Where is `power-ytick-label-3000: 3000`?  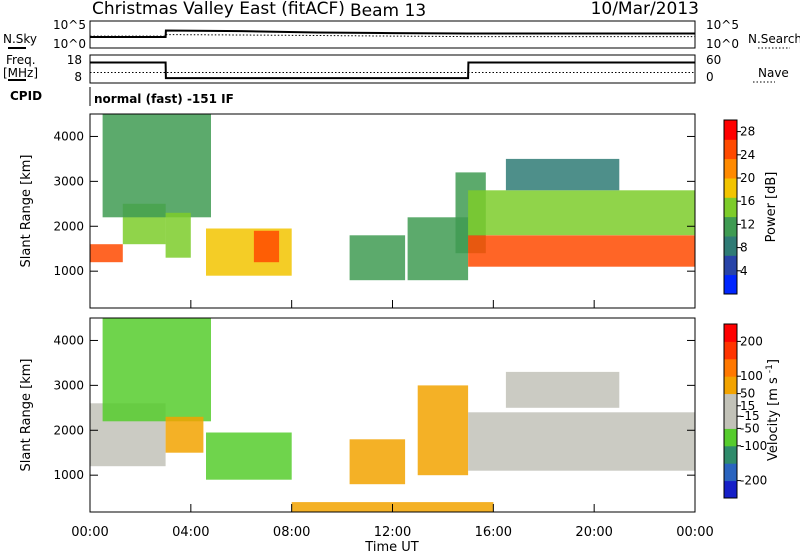 power-ytick-label-3000: 3000 is located at coordinates (68, 181).